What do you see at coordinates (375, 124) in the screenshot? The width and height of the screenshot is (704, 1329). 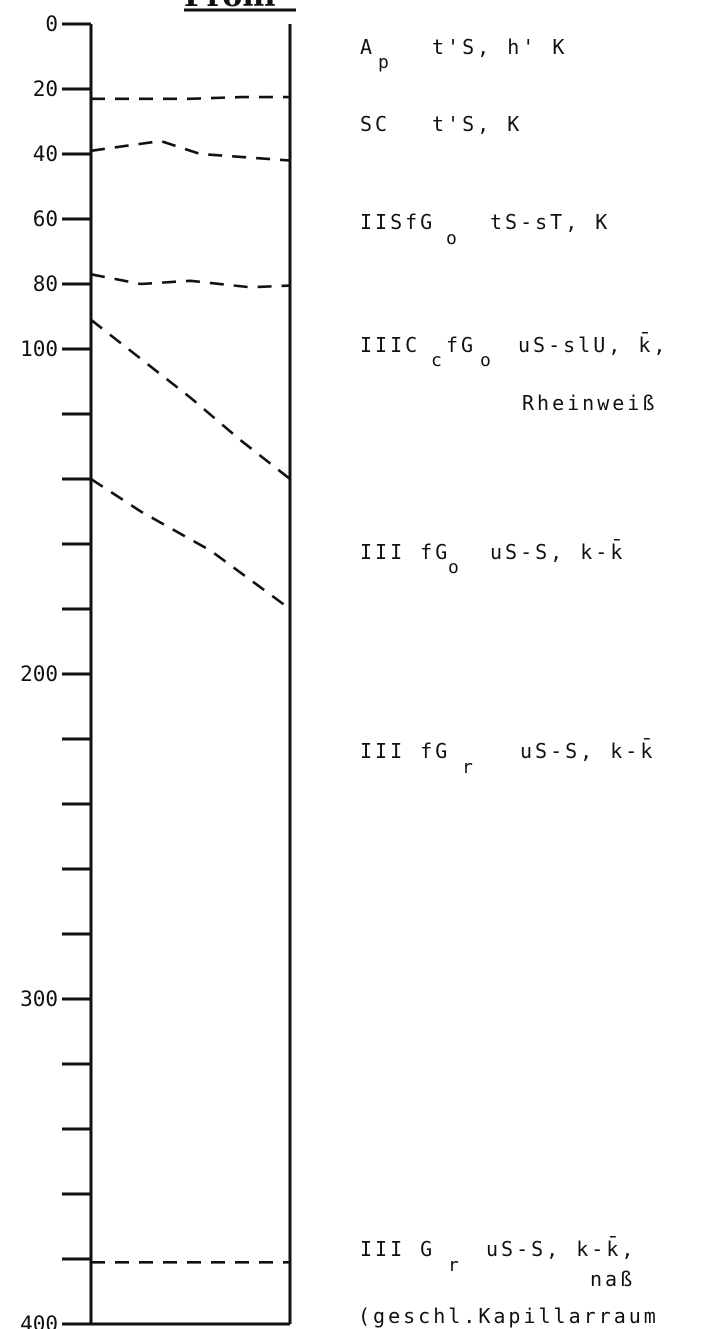 I see `horizon-symbol: SC` at bounding box center [375, 124].